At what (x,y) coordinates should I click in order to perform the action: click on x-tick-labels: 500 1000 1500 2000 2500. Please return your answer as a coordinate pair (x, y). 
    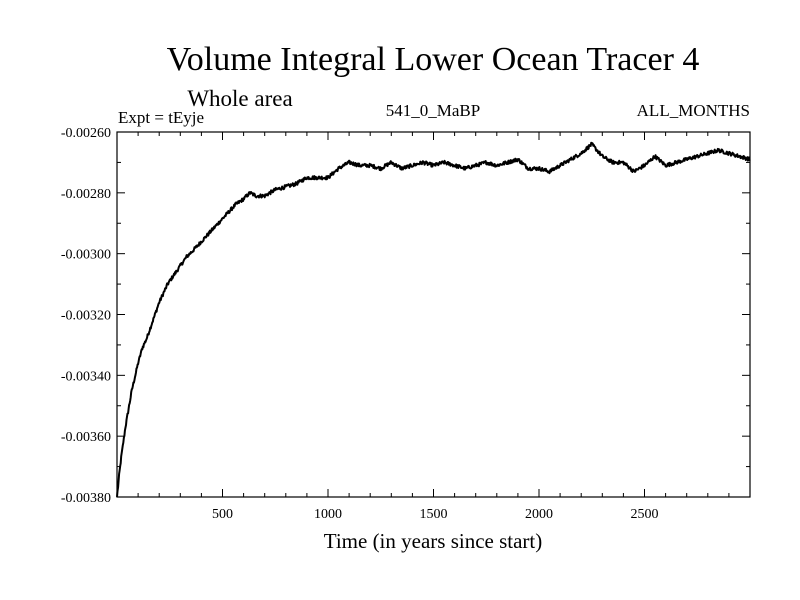
    Looking at the image, I should click on (435, 514).